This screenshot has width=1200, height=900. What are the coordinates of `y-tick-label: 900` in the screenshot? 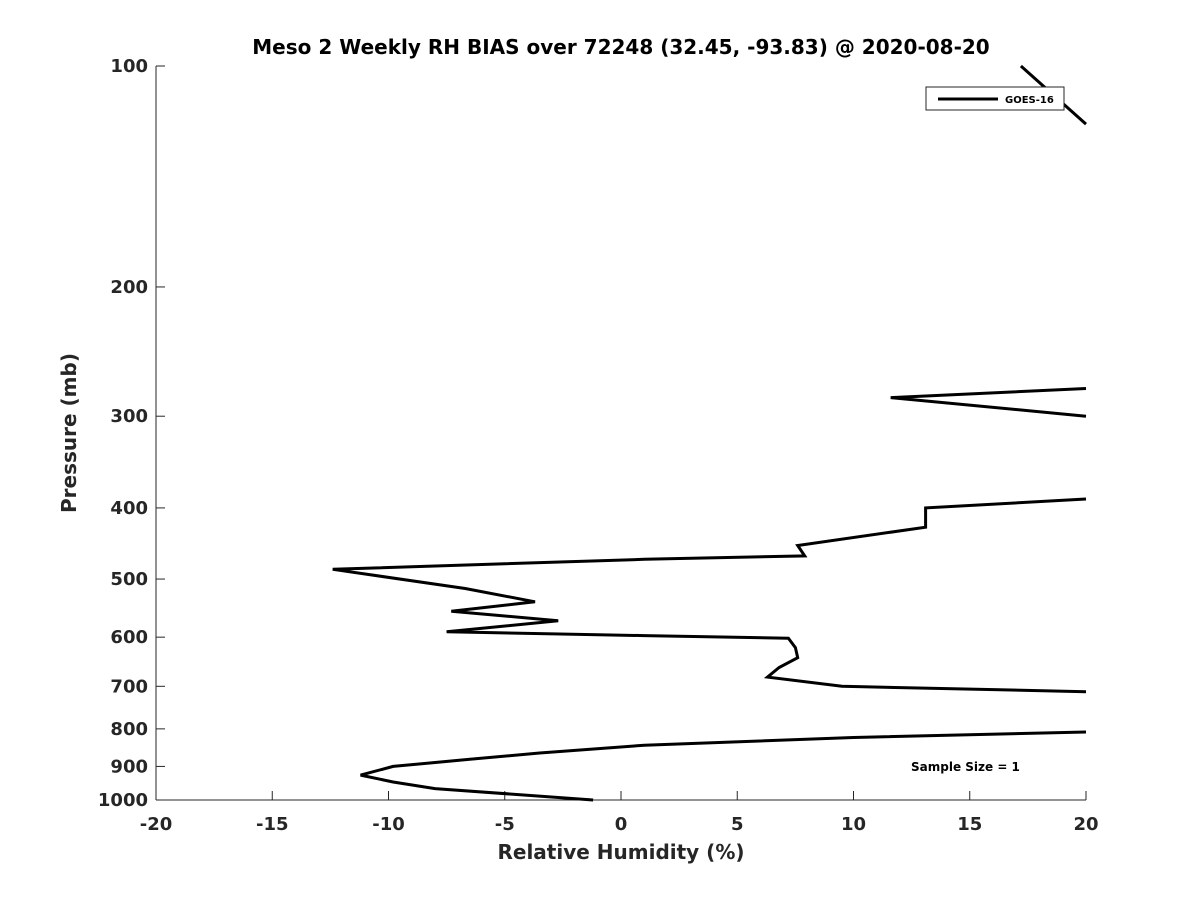 It's located at (129, 766).